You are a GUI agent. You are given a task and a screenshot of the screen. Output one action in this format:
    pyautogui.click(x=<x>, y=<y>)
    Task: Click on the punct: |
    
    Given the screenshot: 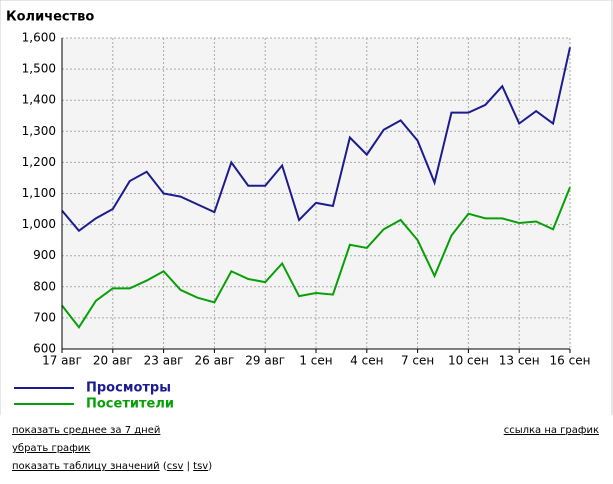 What is the action you would take?
    pyautogui.click(x=188, y=466)
    